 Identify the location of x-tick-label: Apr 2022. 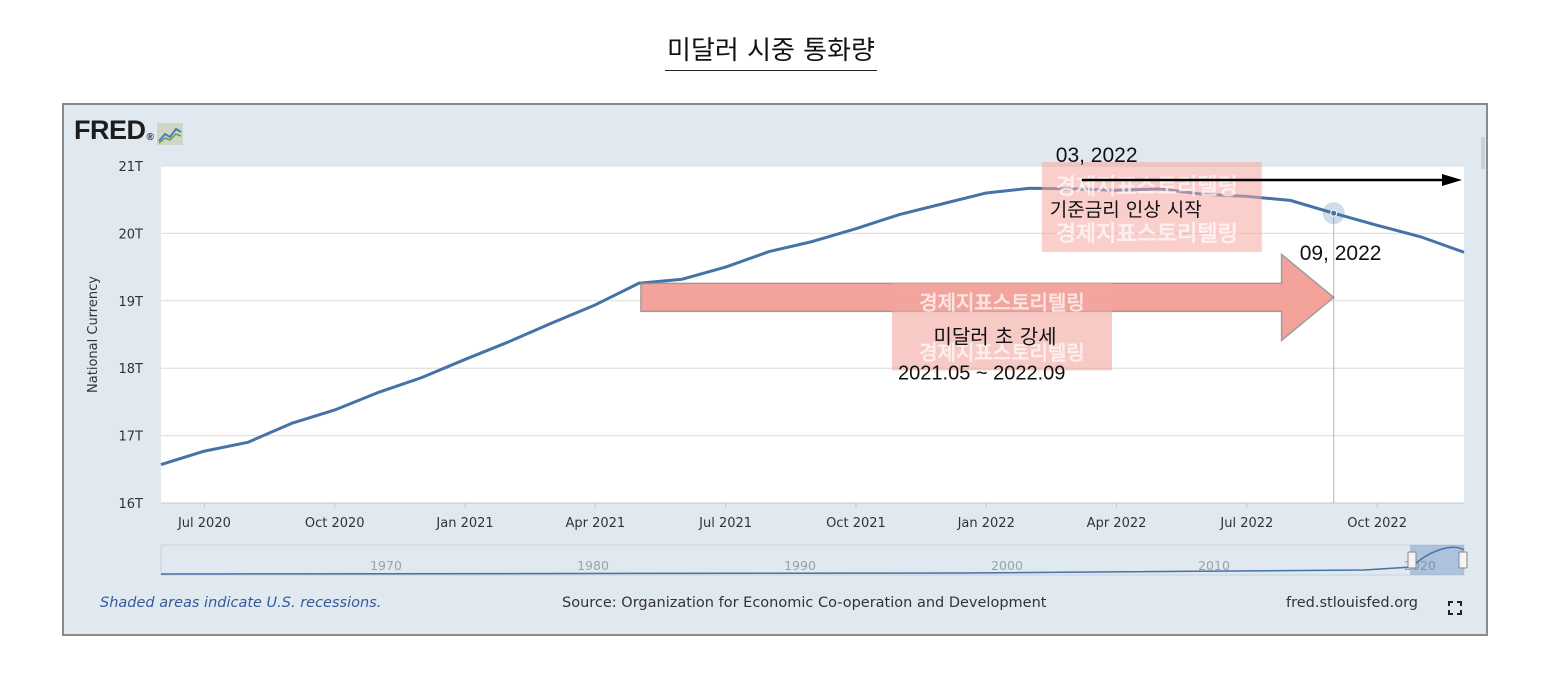
(1117, 523).